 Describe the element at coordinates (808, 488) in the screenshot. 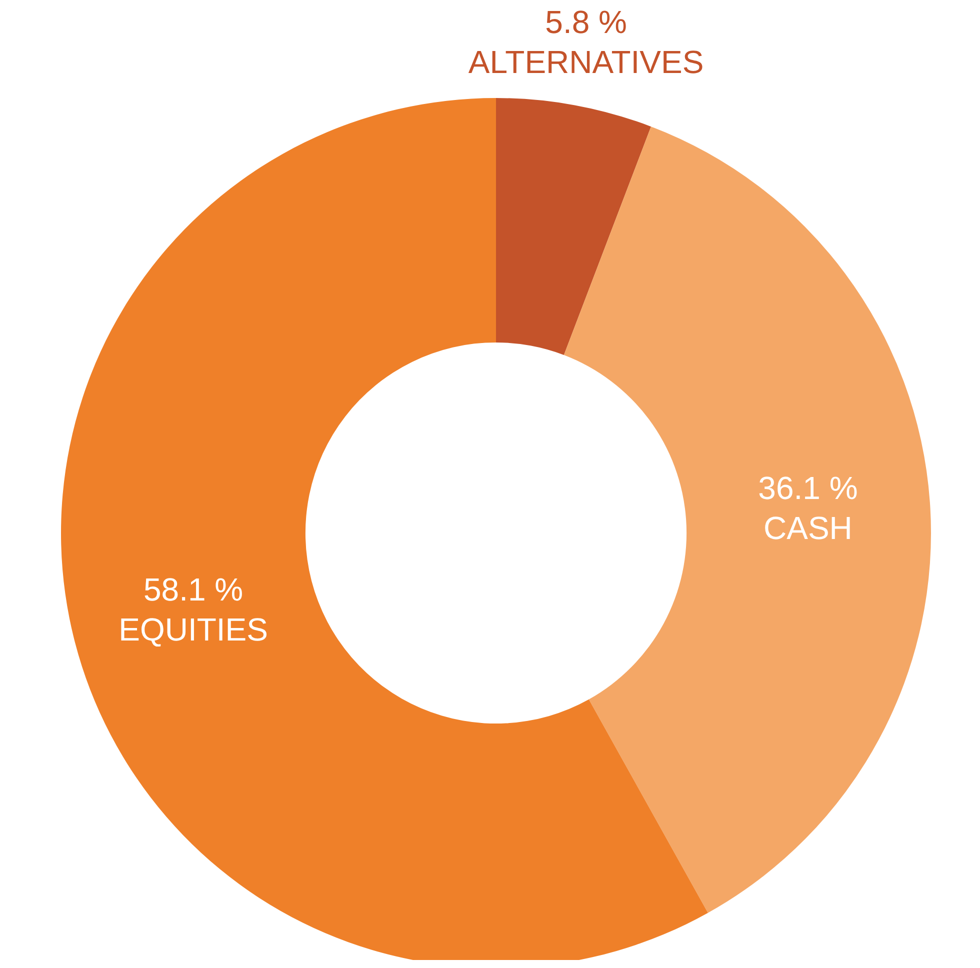

I see `data-label: 36.1 %` at that location.